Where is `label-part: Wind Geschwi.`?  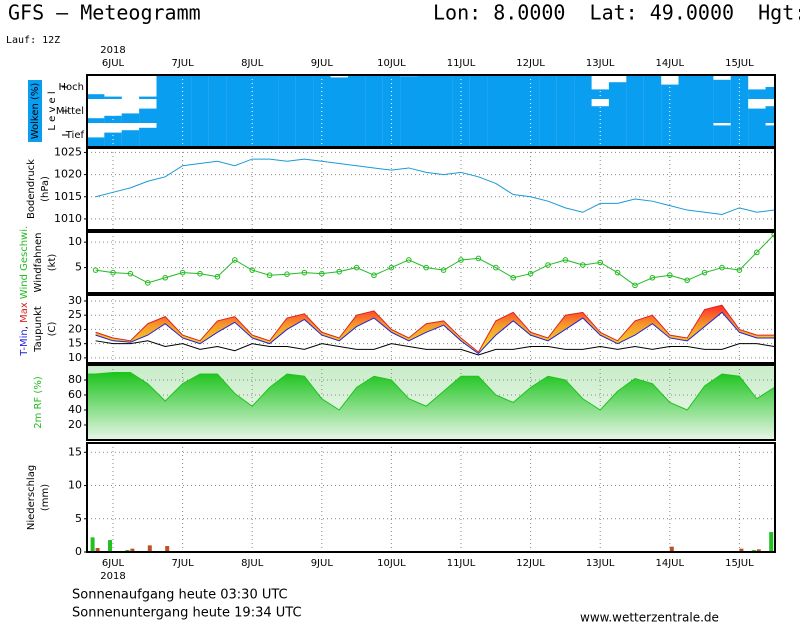 label-part: Wind Geschwi. is located at coordinates (24, 262).